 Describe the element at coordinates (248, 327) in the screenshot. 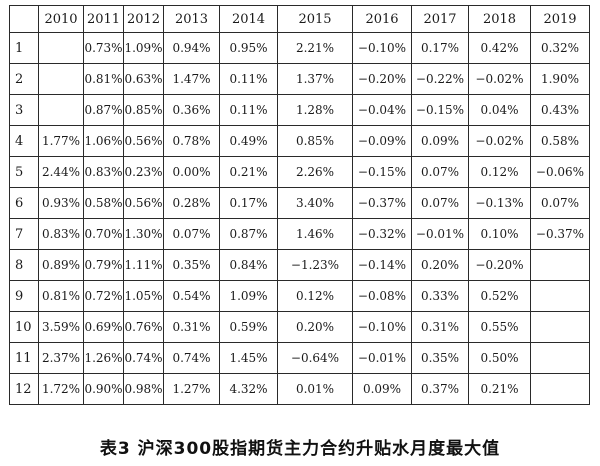

I see `value-cell: 0.59%` at that location.